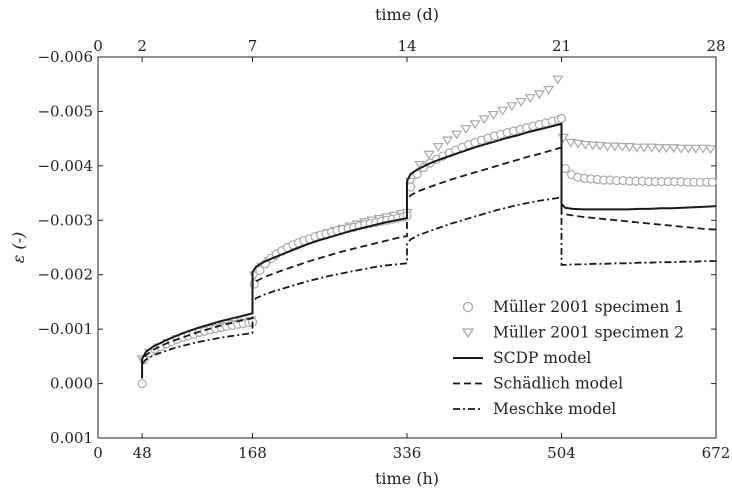 This screenshot has height=494, width=732. Describe the element at coordinates (65, 220) in the screenshot. I see `y-tick-label: −0.003` at that location.